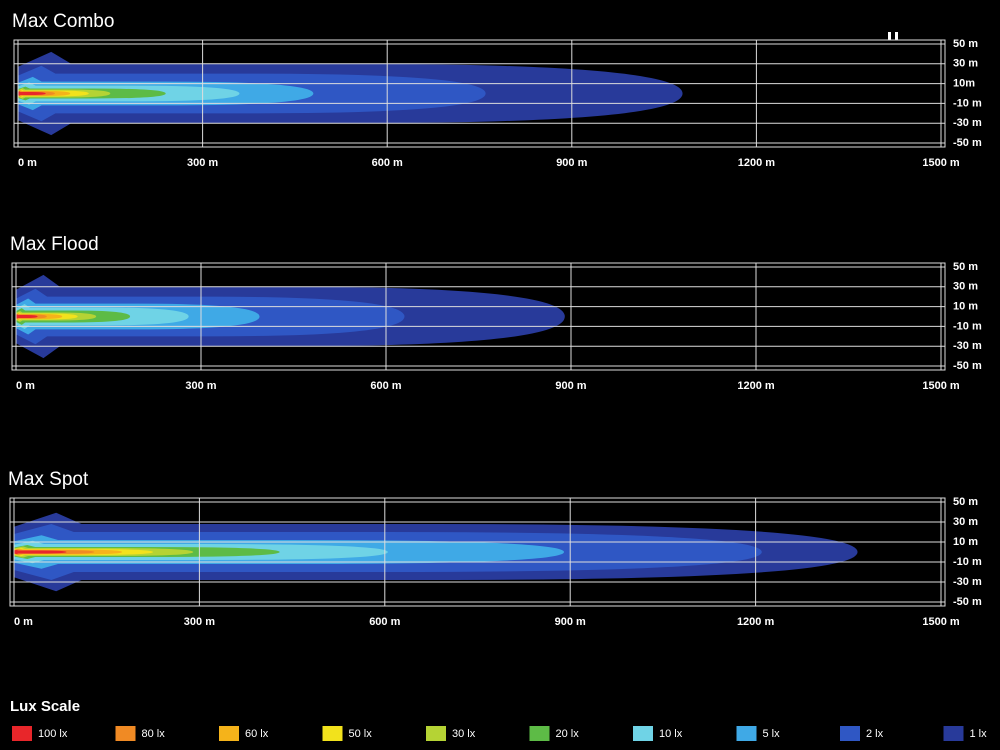  Describe the element at coordinates (772, 734) in the screenshot. I see `legend-label: 5 lx` at that location.